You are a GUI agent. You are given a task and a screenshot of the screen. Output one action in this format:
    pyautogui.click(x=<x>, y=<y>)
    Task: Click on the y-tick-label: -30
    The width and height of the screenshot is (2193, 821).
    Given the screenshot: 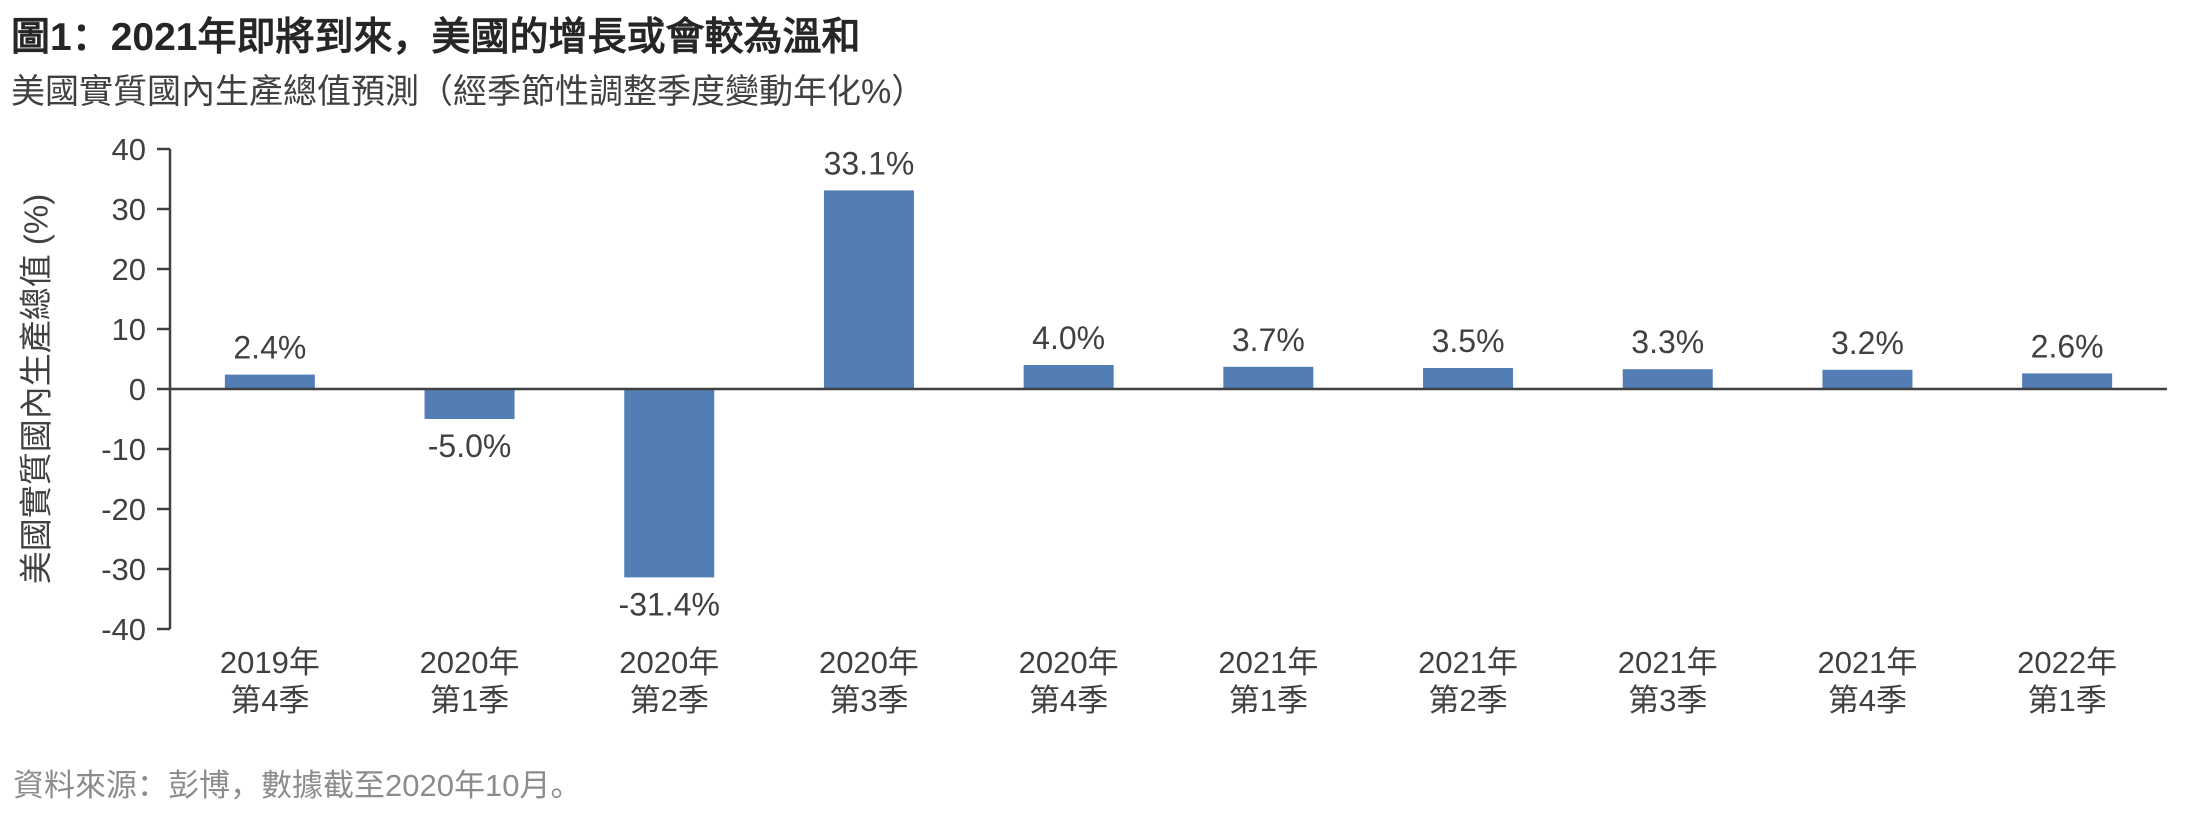 What is the action you would take?
    pyautogui.click(x=123, y=569)
    